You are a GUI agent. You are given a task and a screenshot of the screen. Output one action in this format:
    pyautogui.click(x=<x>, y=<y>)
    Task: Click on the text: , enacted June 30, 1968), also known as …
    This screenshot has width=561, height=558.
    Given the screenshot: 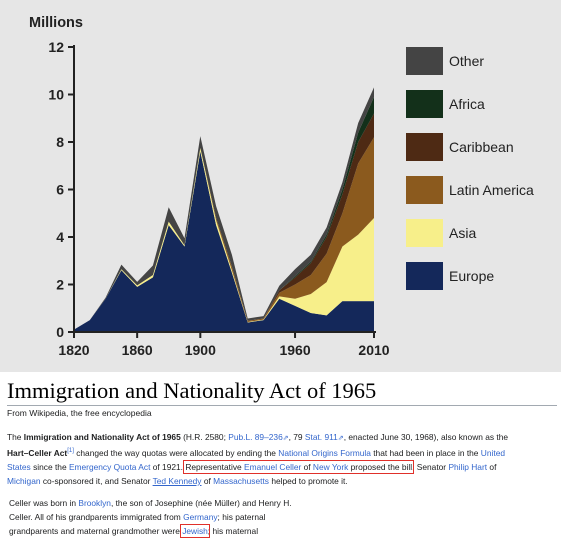 What is the action you would take?
    pyautogui.click(x=426, y=437)
    